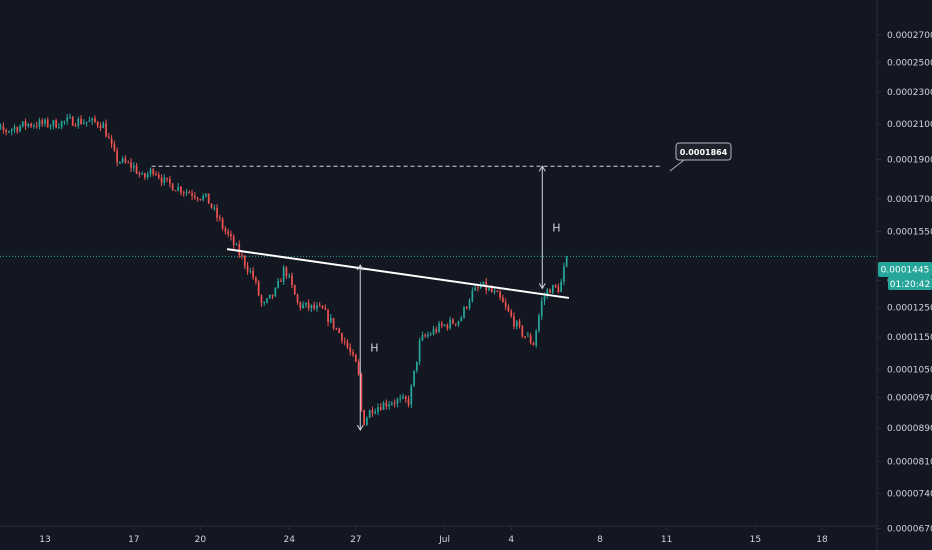 Image resolution: width=932 pixels, height=550 pixels. Describe the element at coordinates (822, 540) in the screenshot. I see `x-tick-label: 18` at that location.